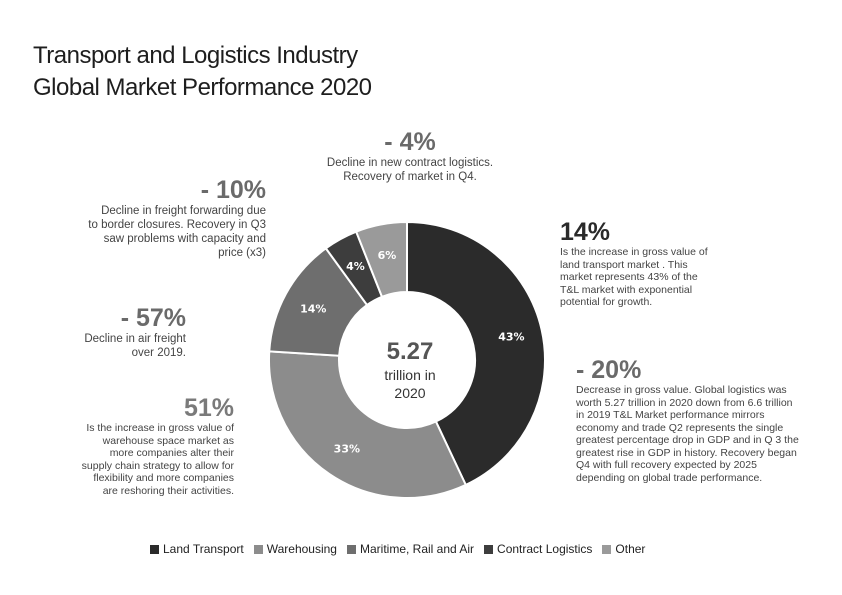  I want to click on slice-land-transport, so click(476, 353).